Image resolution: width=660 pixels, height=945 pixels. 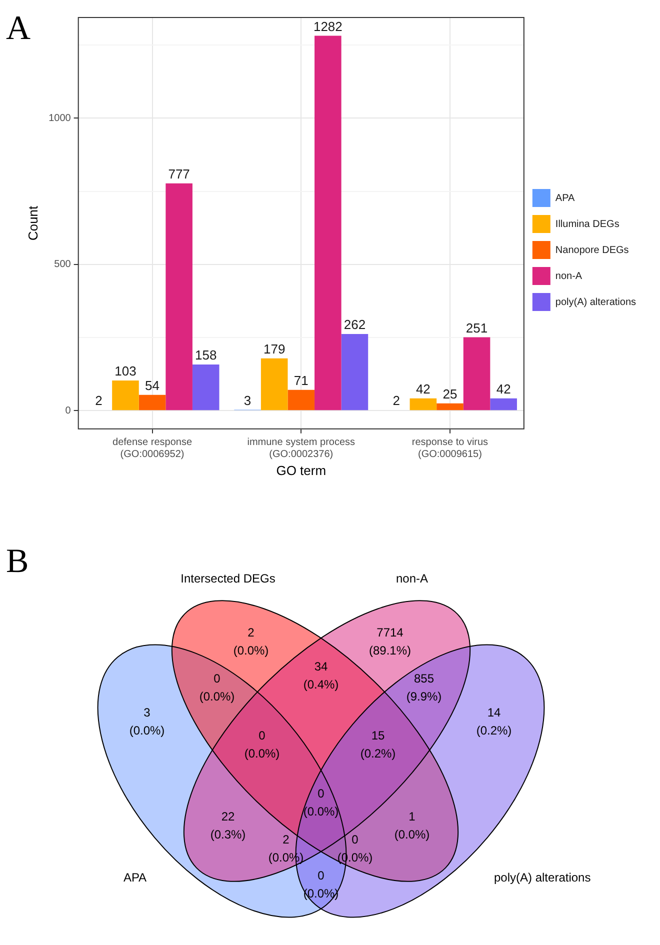 What do you see at coordinates (355, 324) in the screenshot?
I see `data-label: 262` at bounding box center [355, 324].